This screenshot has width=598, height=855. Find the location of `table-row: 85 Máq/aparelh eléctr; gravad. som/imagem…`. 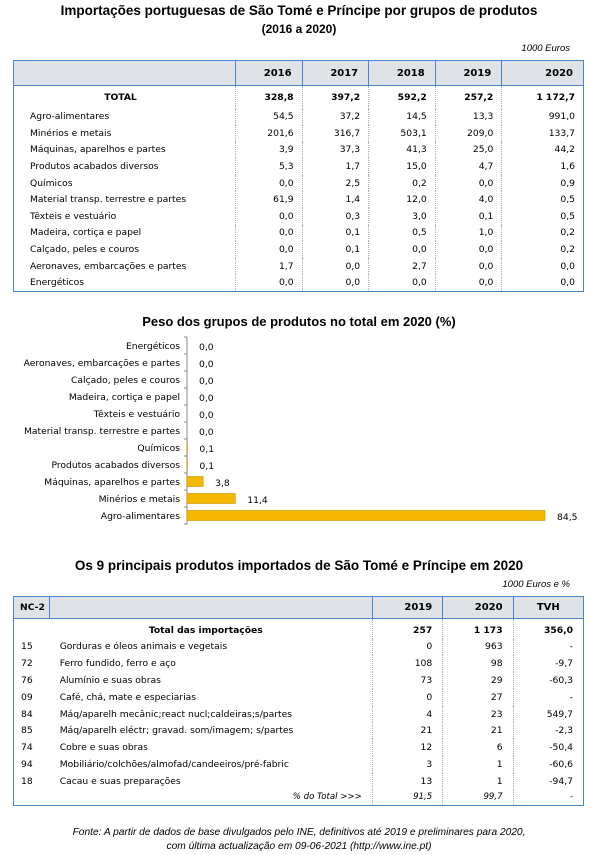

table-row: 85 Máq/aparelh eléctr; gravad. som/imagem… is located at coordinates (299, 731).